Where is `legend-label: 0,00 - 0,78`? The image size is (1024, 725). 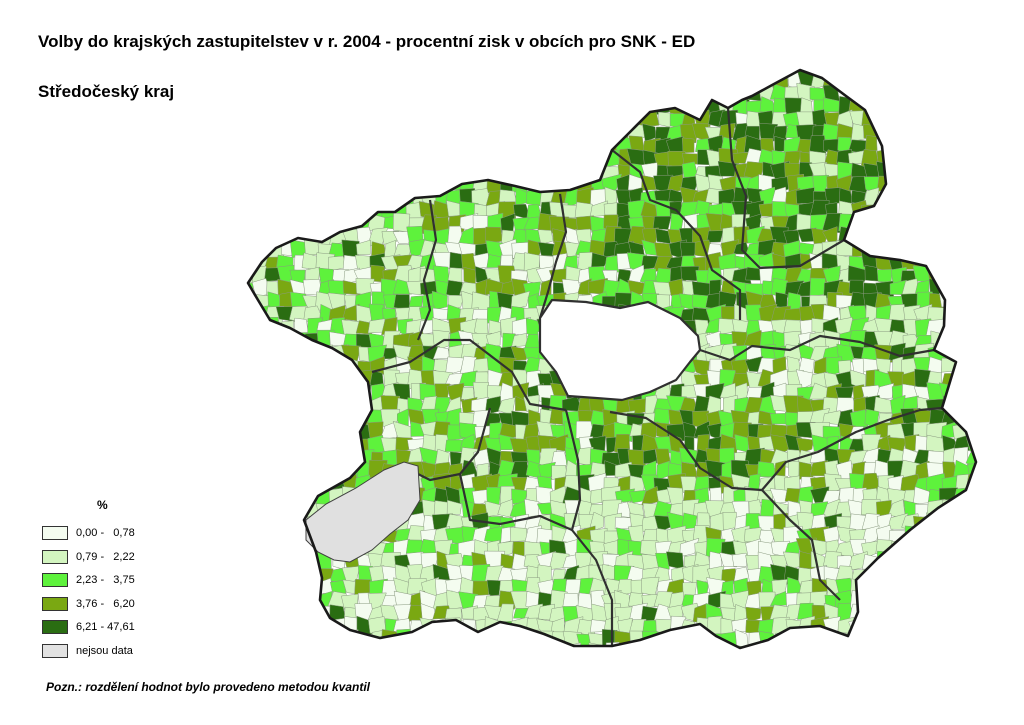
legend-label: 0,00 - 0,78 is located at coordinates (105, 533).